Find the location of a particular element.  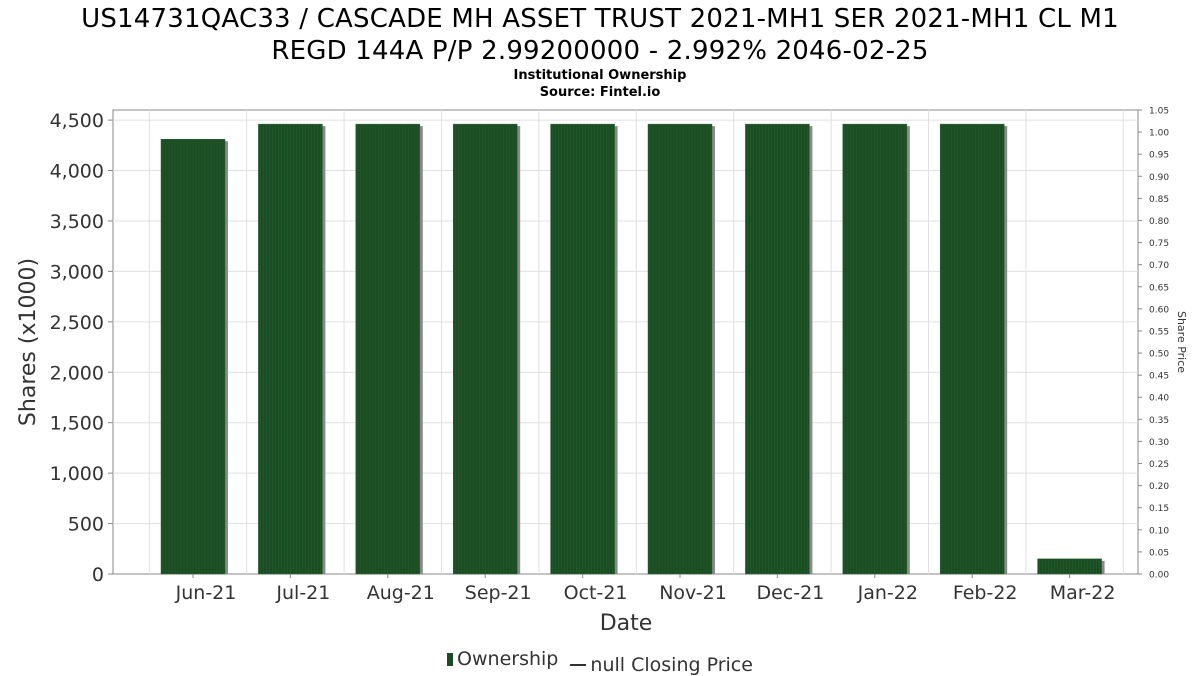

y2-axis-title: Share Price is located at coordinates (1181, 342).